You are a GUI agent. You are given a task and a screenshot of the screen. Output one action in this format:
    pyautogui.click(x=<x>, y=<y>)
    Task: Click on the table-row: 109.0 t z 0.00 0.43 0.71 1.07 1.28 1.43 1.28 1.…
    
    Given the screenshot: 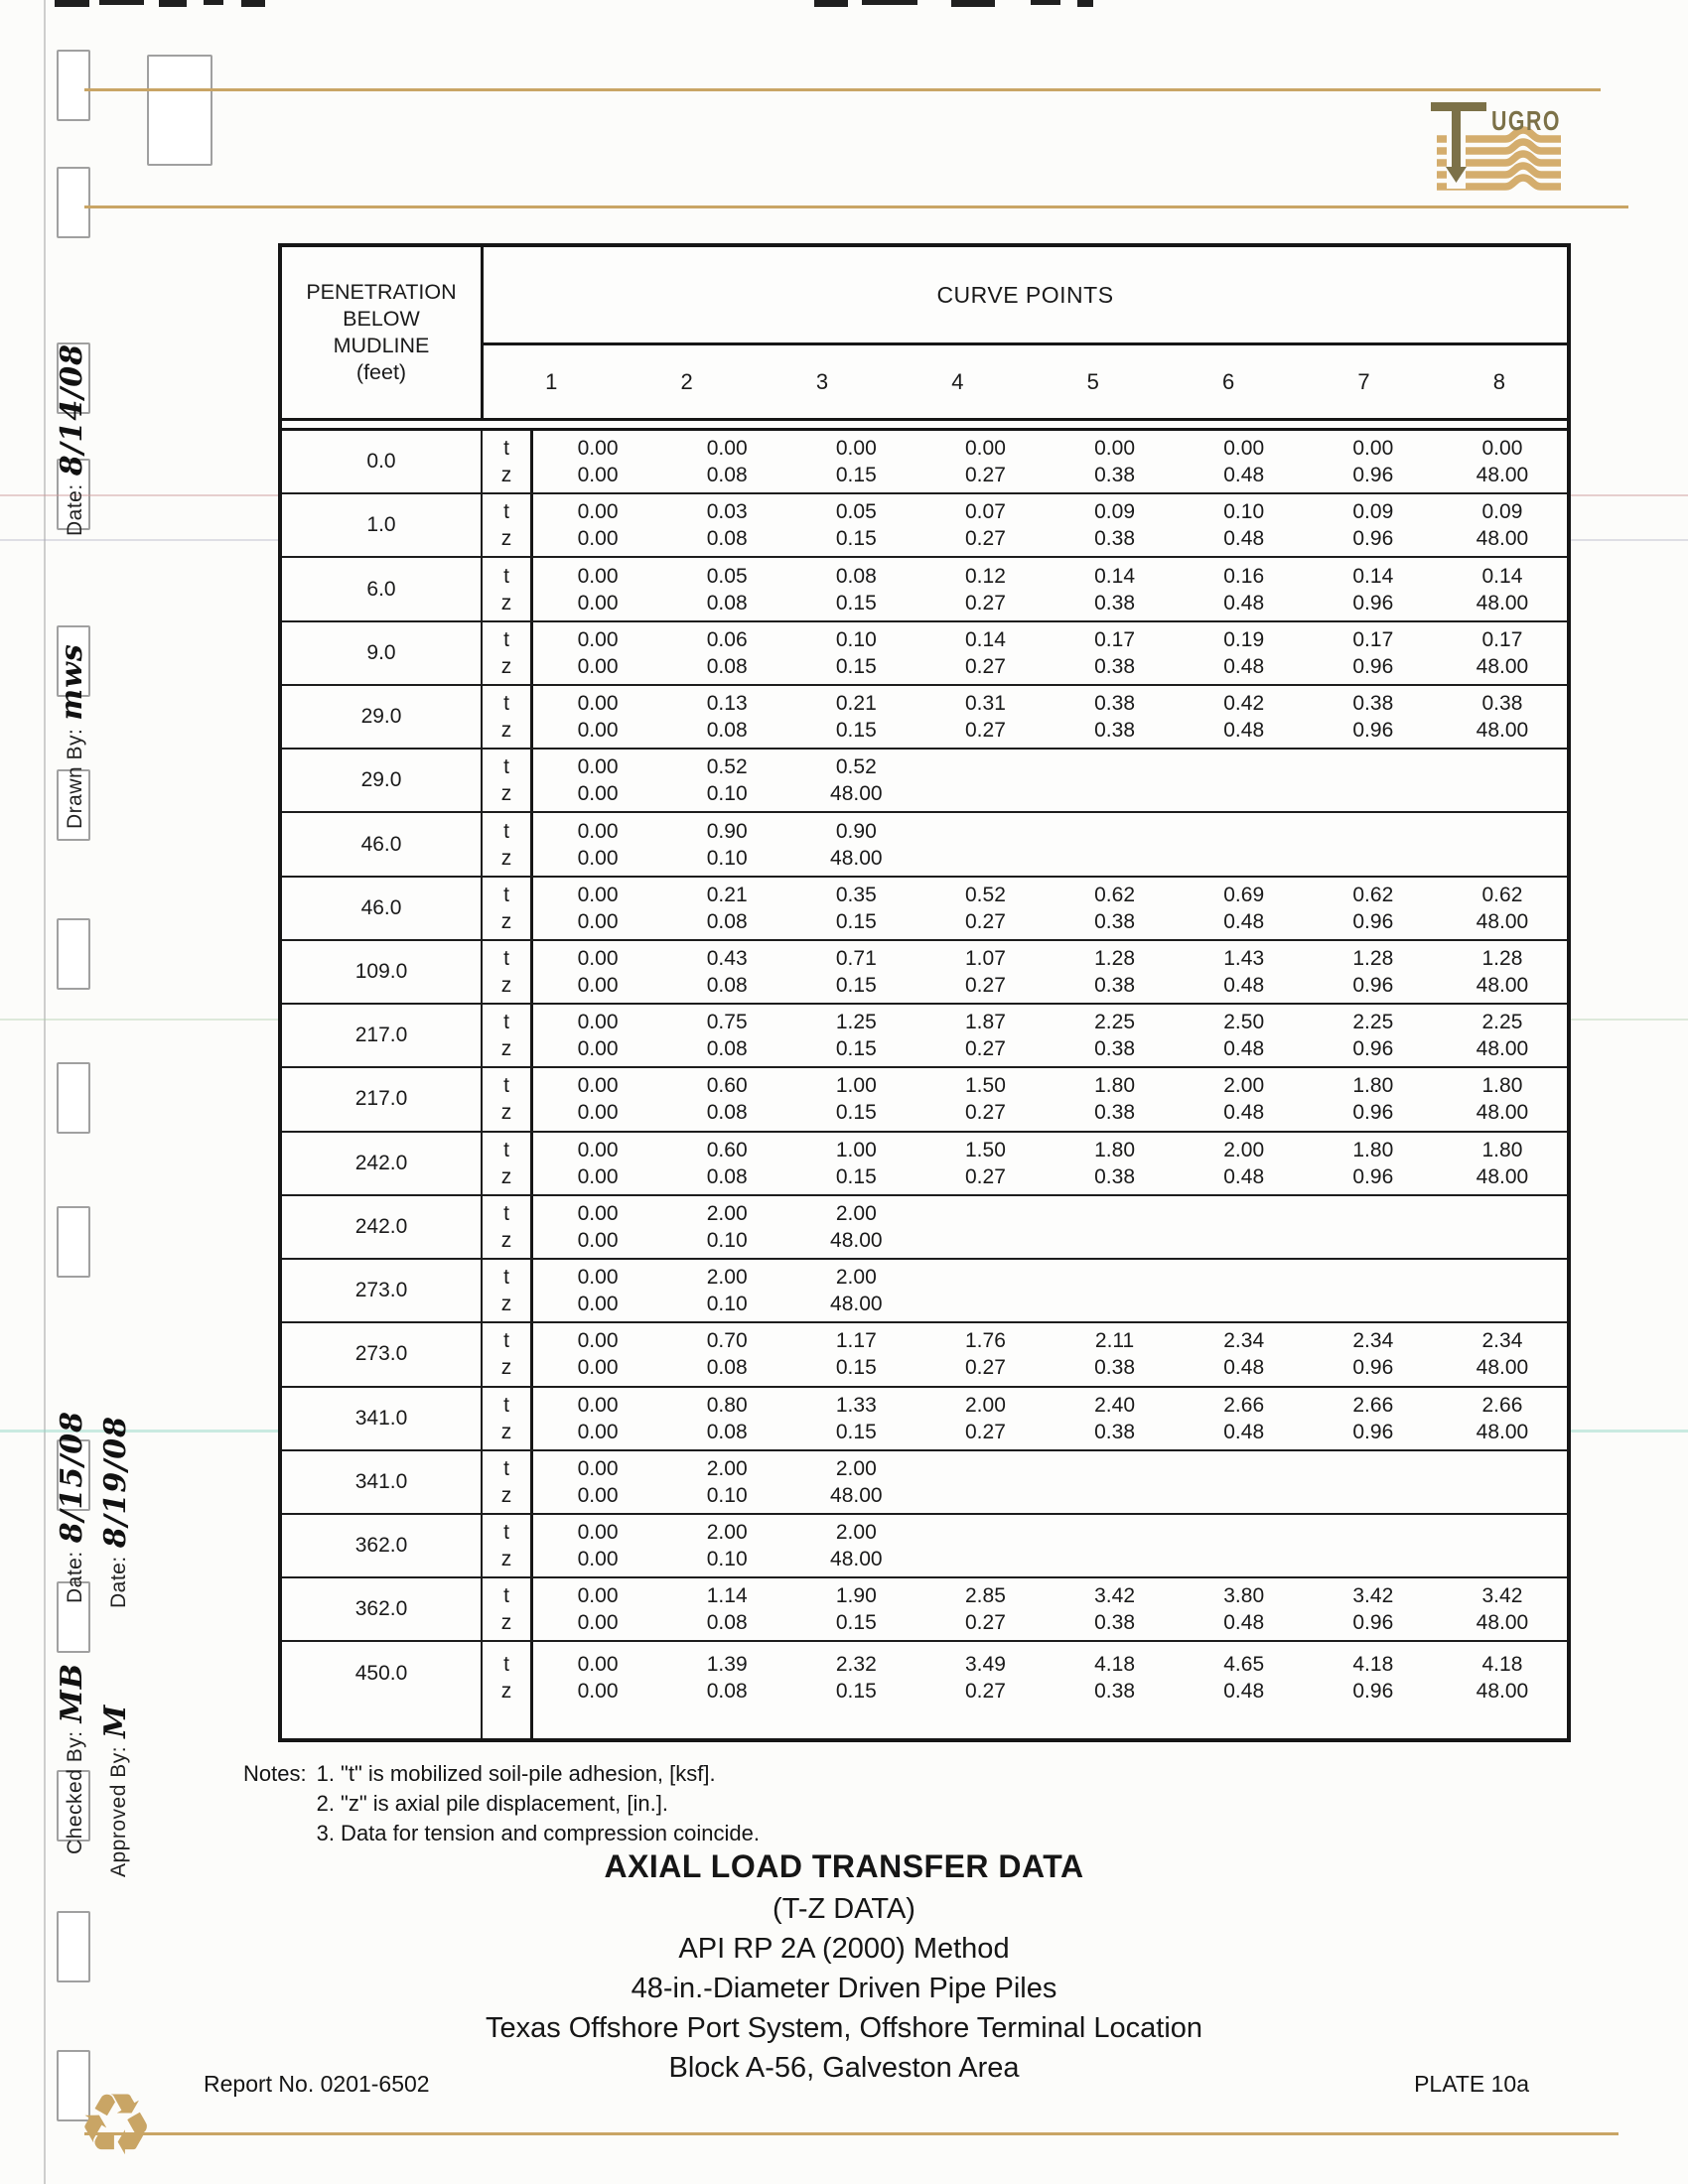 What is the action you would take?
    pyautogui.click(x=924, y=973)
    